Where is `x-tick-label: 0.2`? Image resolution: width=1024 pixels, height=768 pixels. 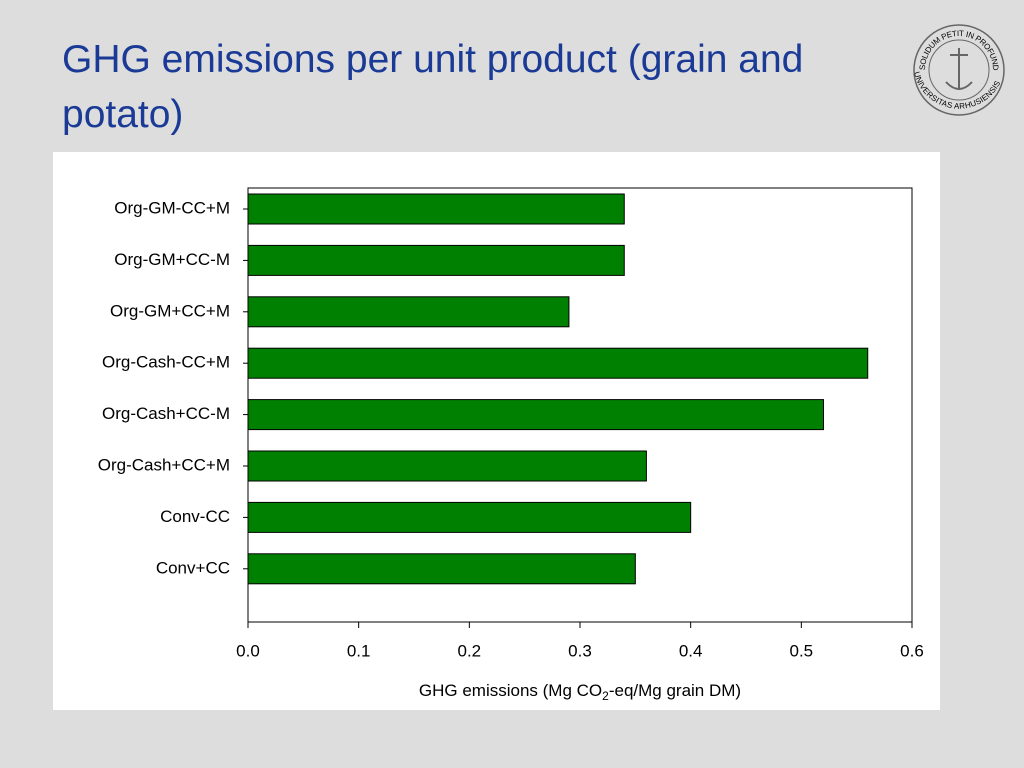 x-tick-label: 0.2 is located at coordinates (470, 650).